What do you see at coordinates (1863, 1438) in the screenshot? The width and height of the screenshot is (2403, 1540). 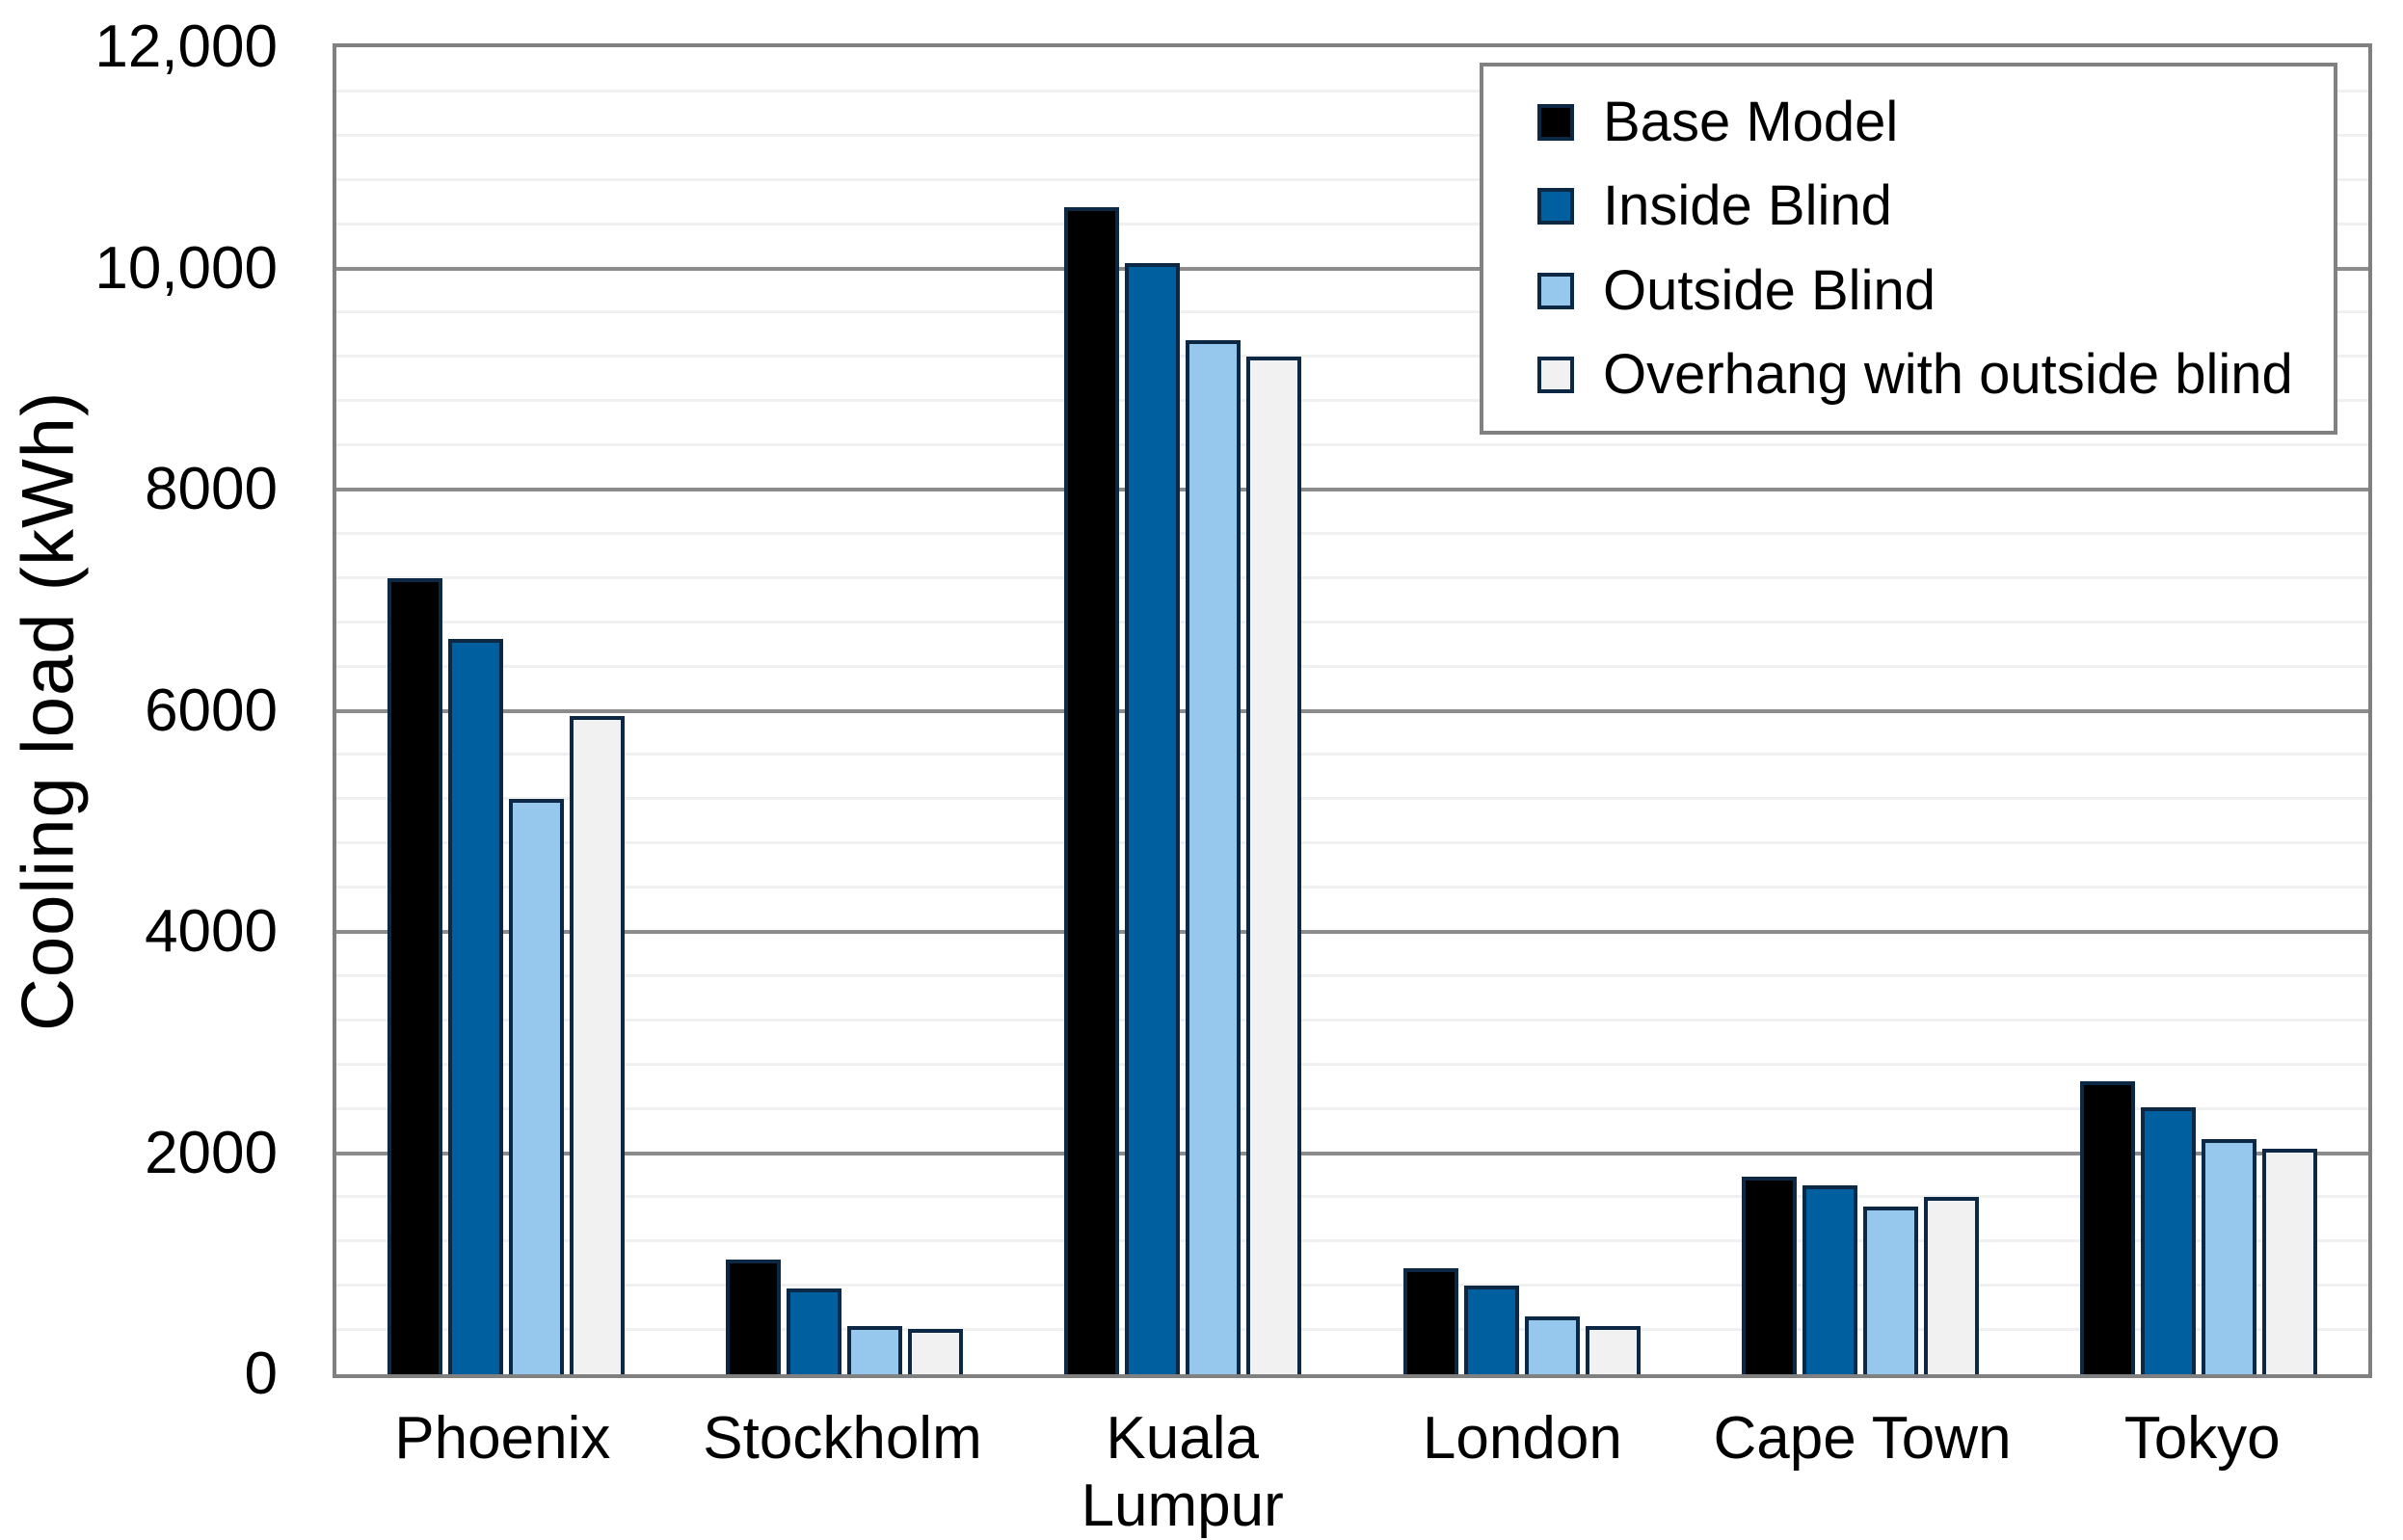 I see `x-category-label: Cape Town` at bounding box center [1863, 1438].